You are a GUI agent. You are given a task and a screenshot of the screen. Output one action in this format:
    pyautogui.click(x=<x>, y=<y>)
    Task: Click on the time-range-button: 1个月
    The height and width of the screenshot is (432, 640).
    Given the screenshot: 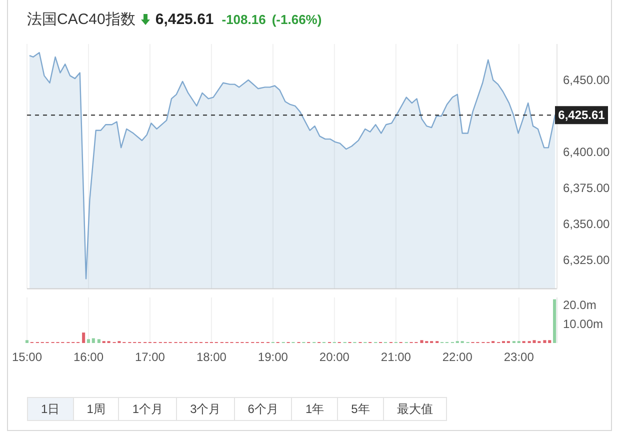 What is the action you would take?
    pyautogui.click(x=148, y=409)
    